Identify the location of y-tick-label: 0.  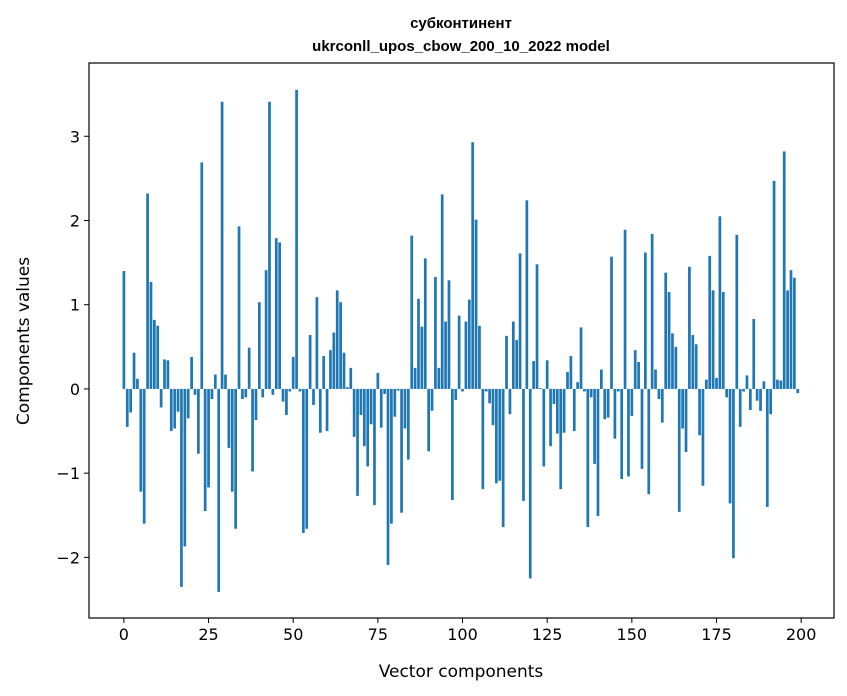
(75, 389).